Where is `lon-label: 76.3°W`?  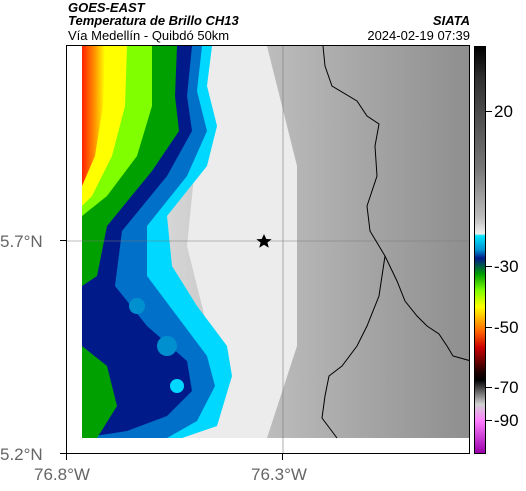
lon-label: 76.3°W is located at coordinates (279, 474).